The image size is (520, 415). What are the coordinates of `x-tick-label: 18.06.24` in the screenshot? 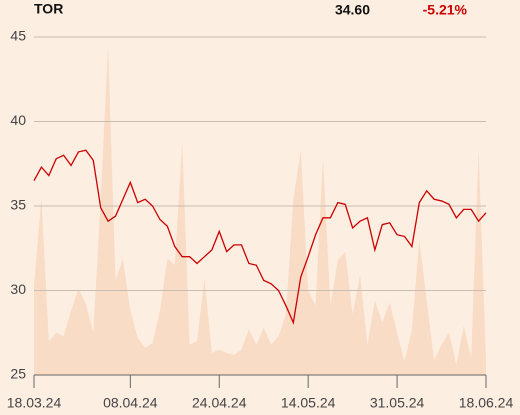 It's located at (486, 403).